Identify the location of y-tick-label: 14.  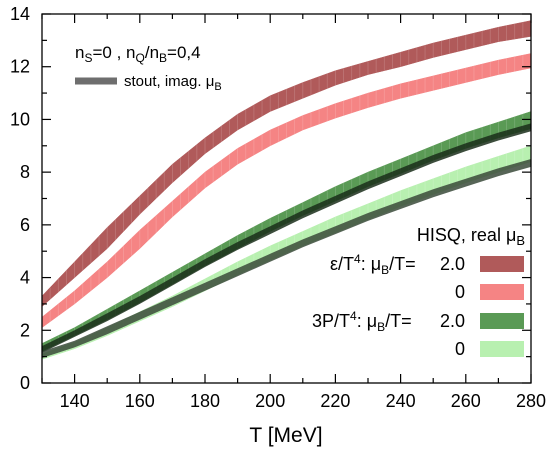
(20, 14).